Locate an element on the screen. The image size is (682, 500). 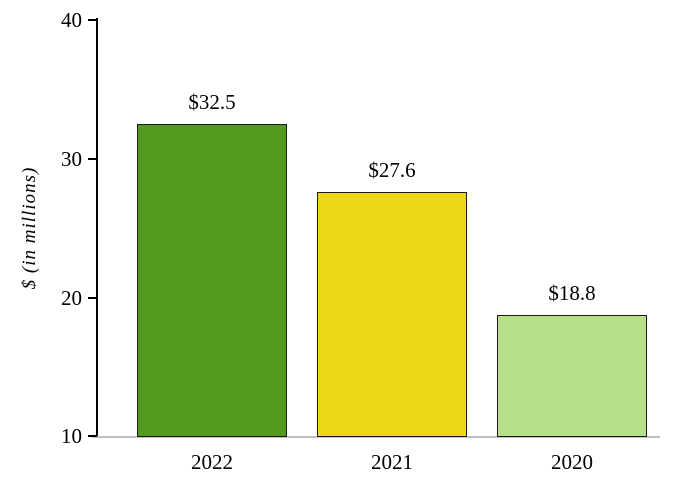
x-axis-baseline is located at coordinates (376, 437).